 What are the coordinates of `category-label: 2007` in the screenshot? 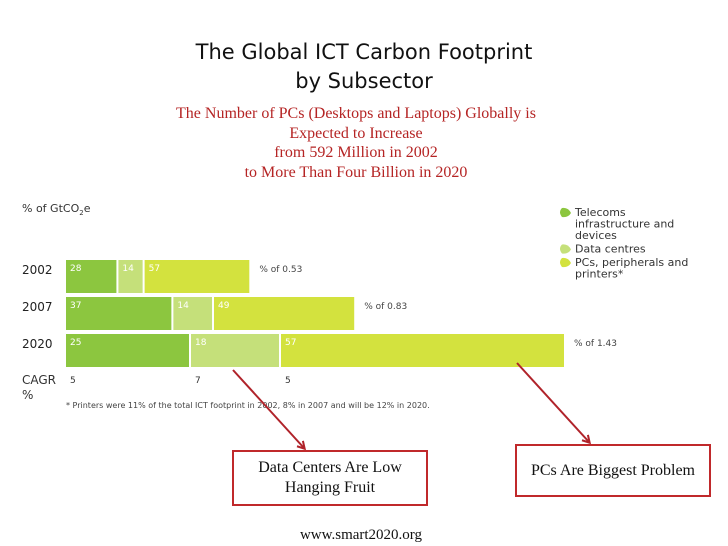 It's located at (37, 307).